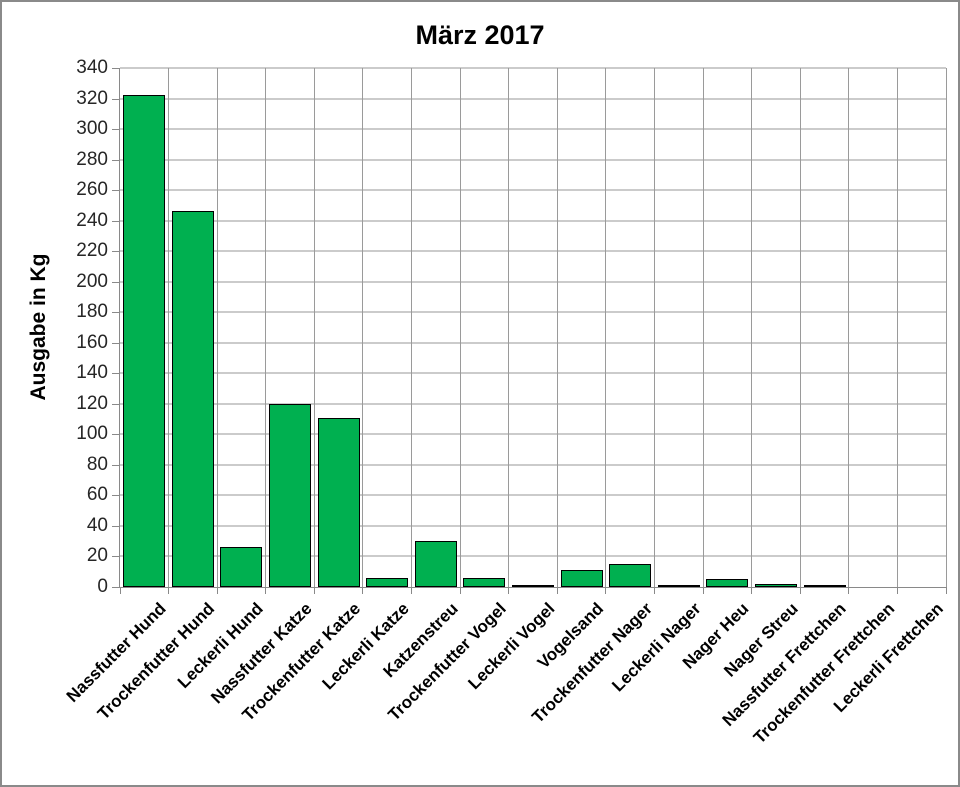 This screenshot has height=787, width=960. Describe the element at coordinates (678, 586) in the screenshot. I see `bar-leckerli-nager` at that location.